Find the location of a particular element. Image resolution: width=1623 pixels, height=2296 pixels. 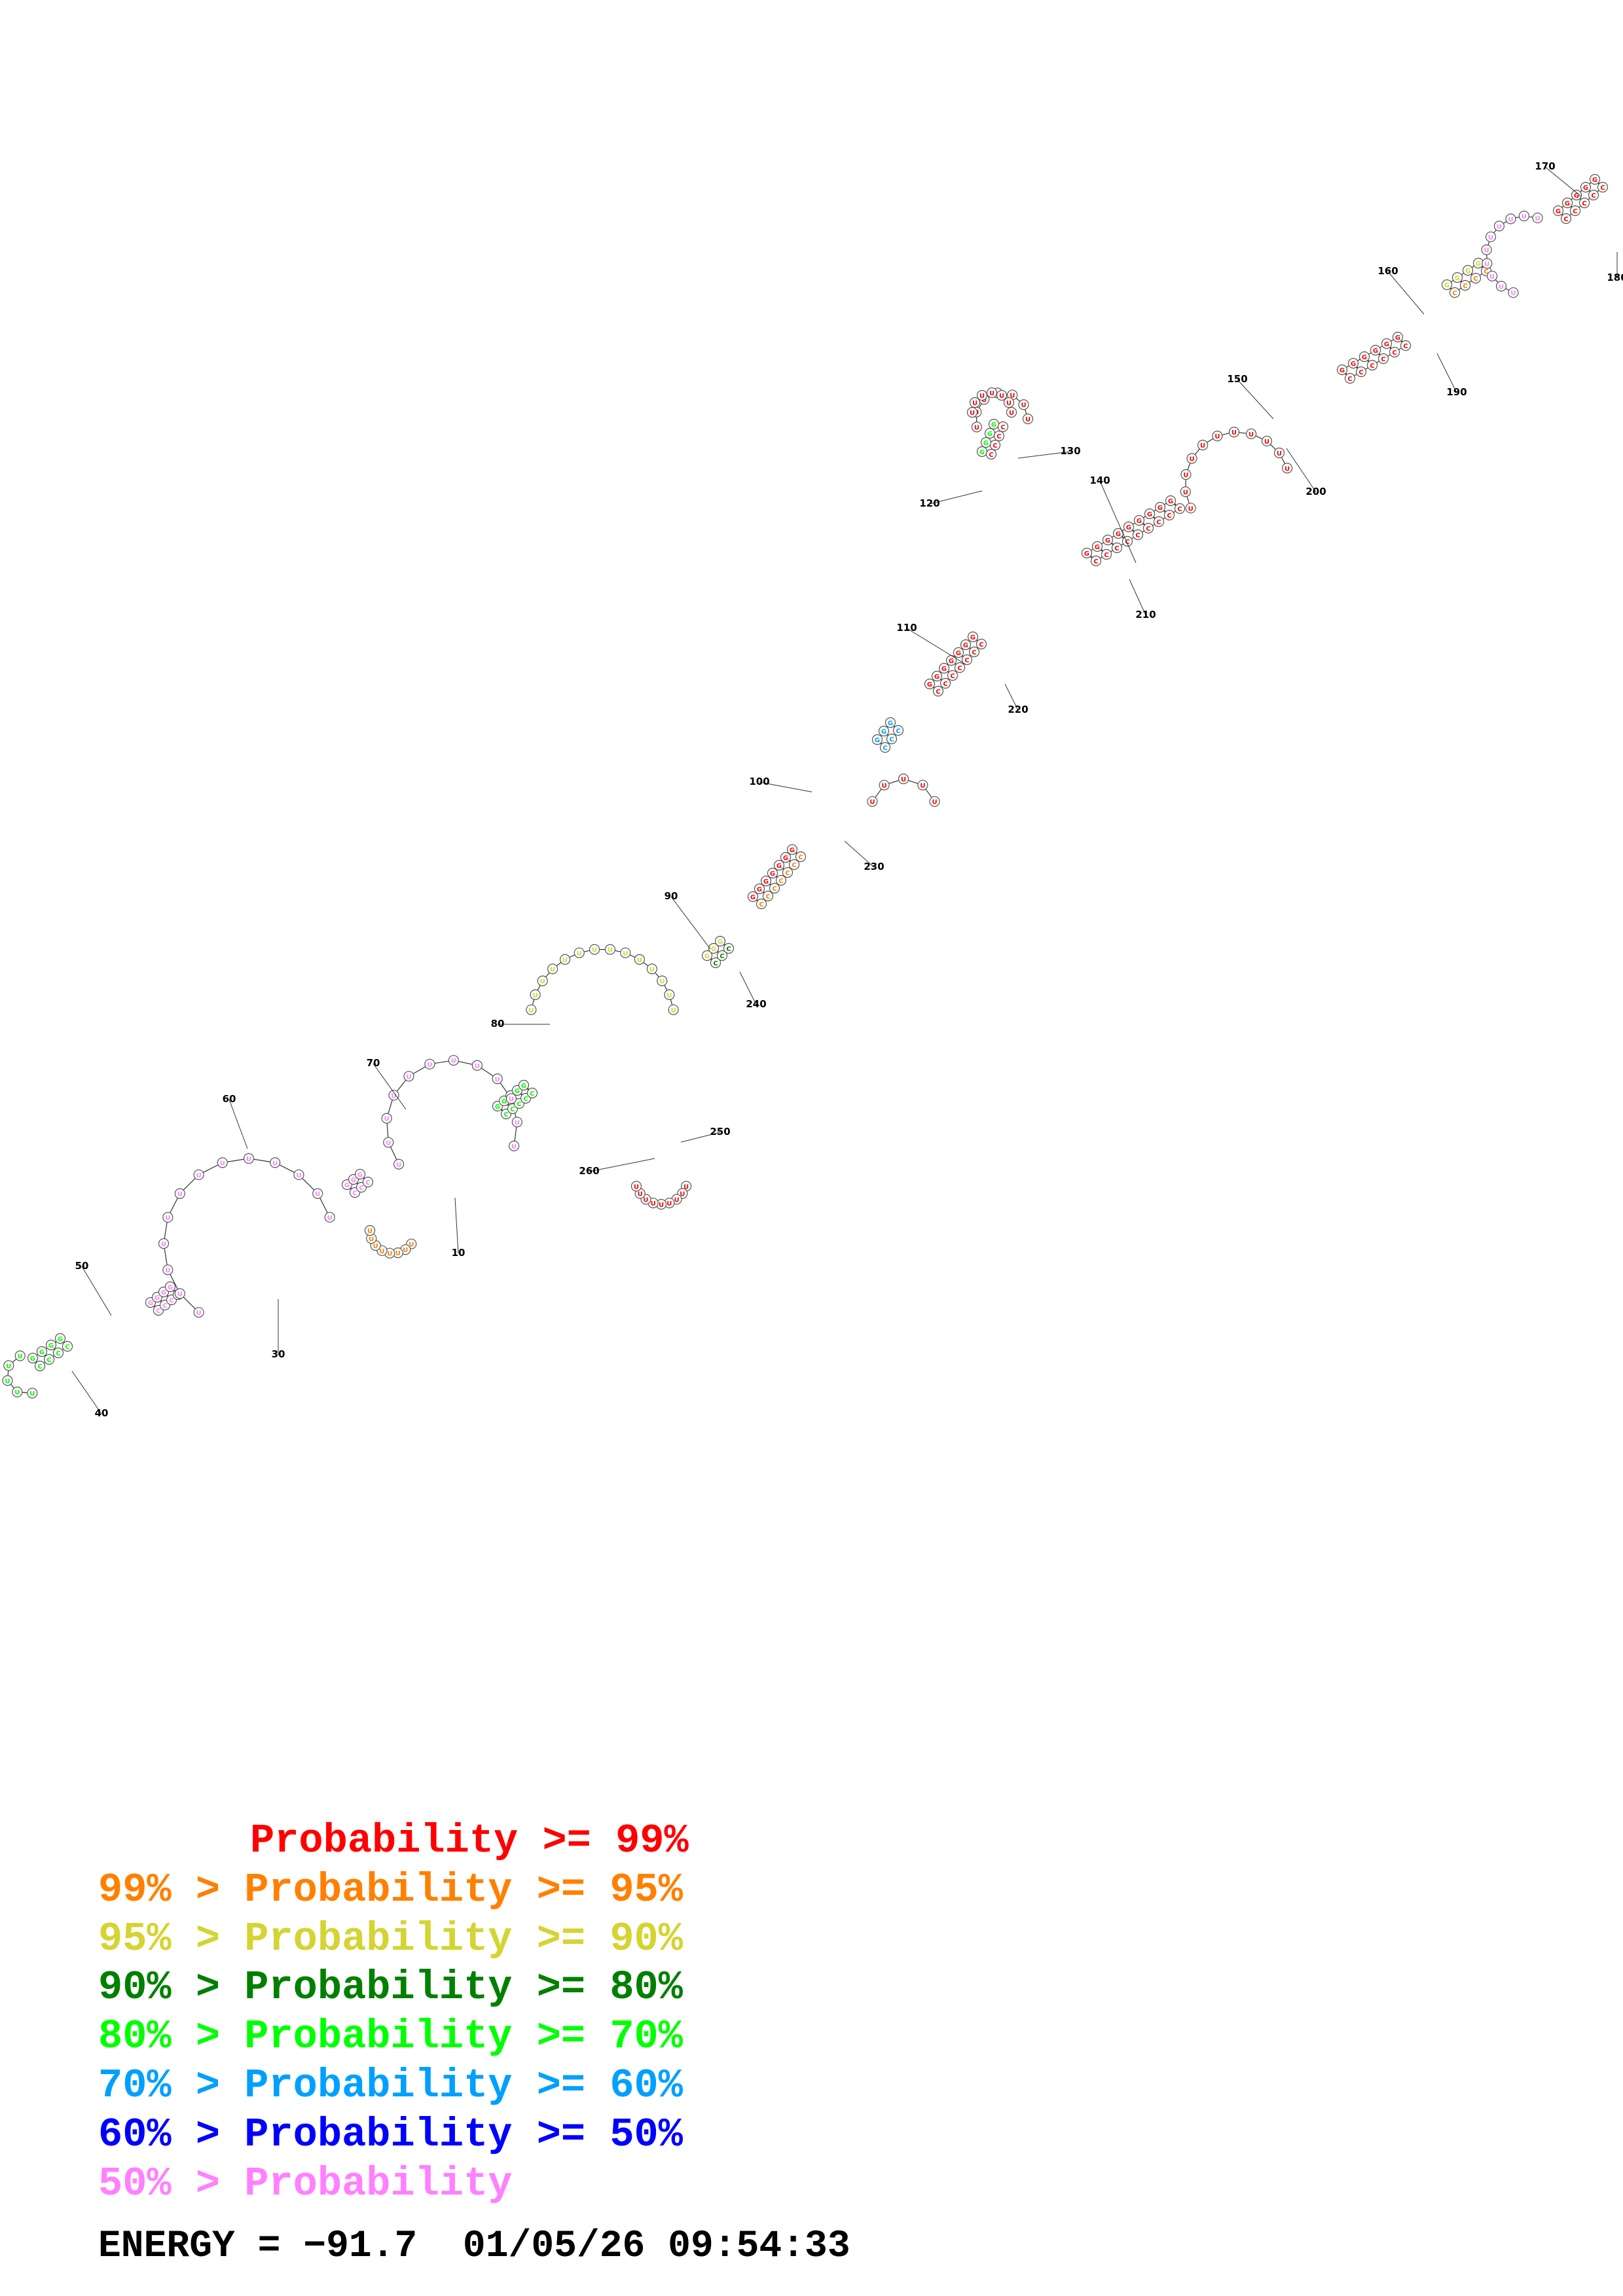

position-label: 260 is located at coordinates (589, 1171).